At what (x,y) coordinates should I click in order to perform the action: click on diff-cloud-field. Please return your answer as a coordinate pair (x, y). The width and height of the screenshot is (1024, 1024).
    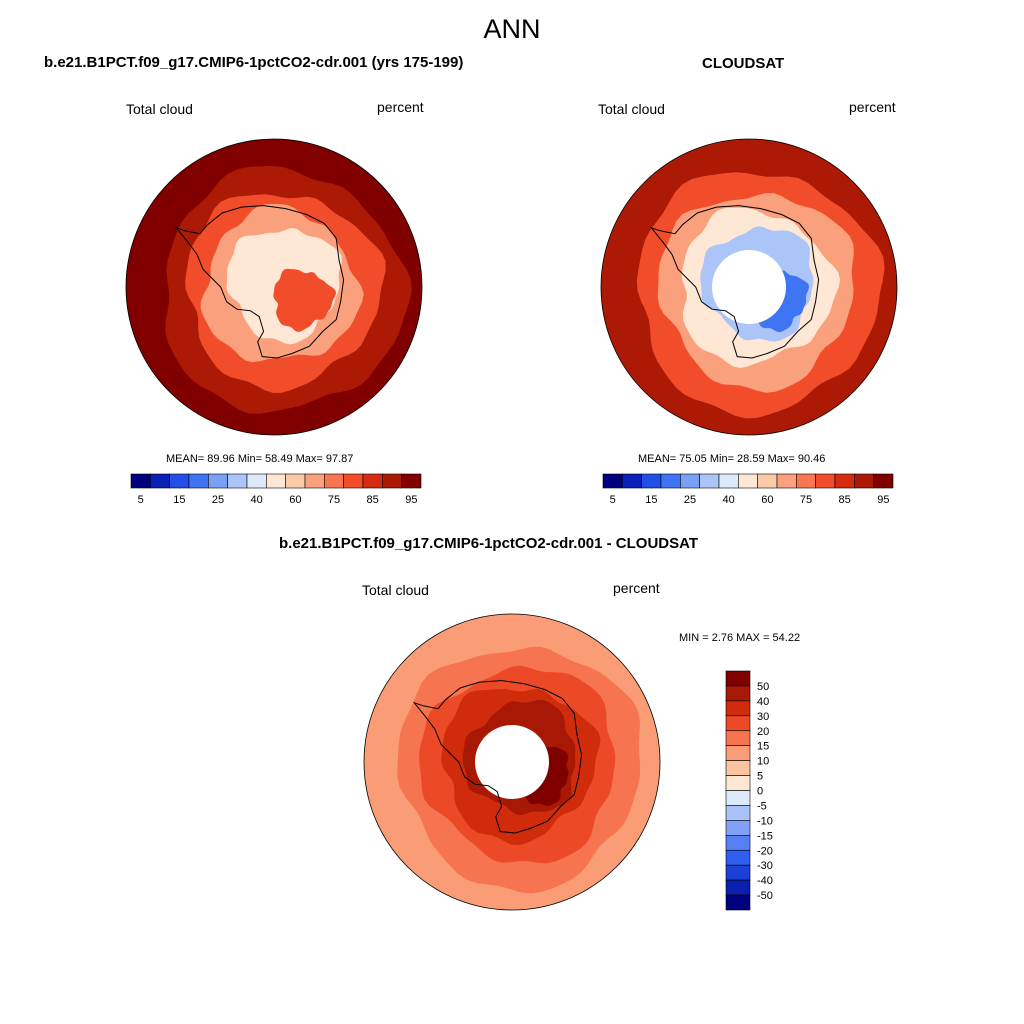
    Looking at the image, I should click on (512, 762).